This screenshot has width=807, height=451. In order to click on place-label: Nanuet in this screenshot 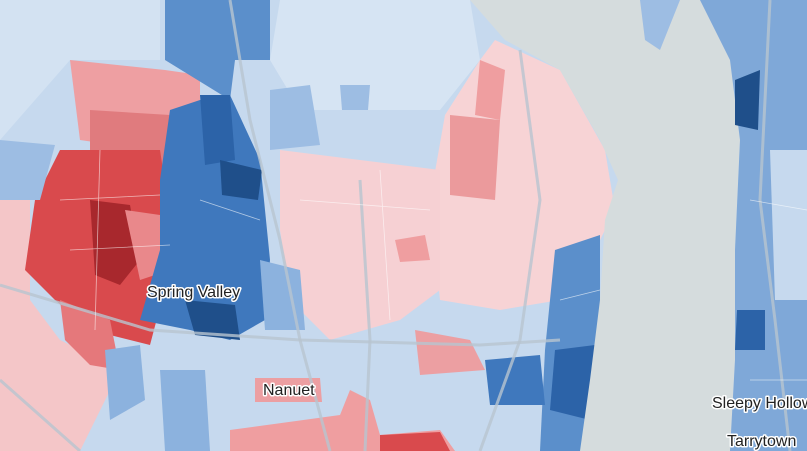, I will do `click(289, 390)`.